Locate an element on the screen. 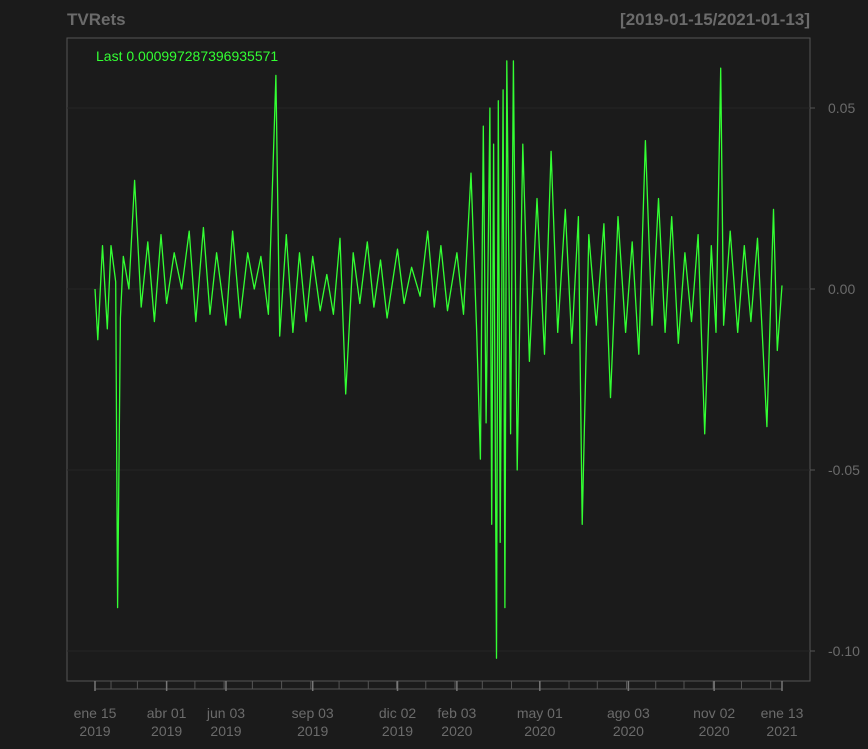 The image size is (868, 749). x-tick-label-4: dic 02 is located at coordinates (398, 713).